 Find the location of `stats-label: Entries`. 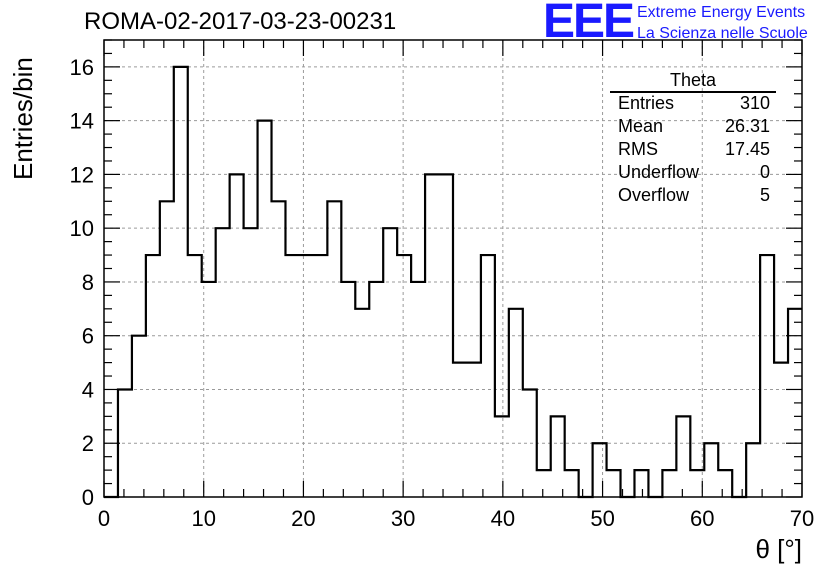

stats-label: Entries is located at coordinates (646, 103).